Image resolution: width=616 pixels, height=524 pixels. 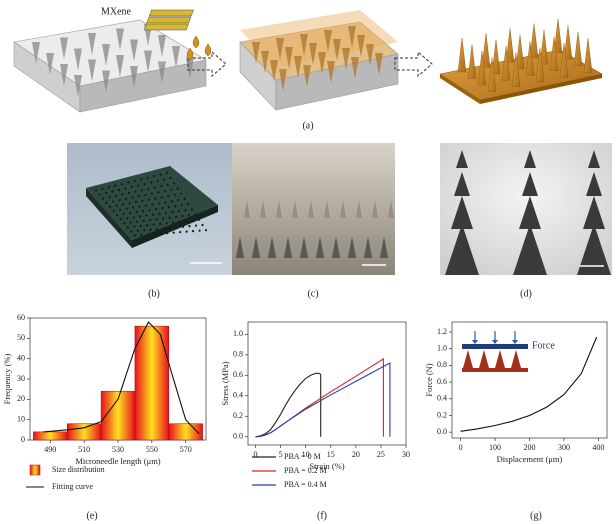 What do you see at coordinates (21, 337) in the screenshot?
I see `y-tick-label: 50` at bounding box center [21, 337].